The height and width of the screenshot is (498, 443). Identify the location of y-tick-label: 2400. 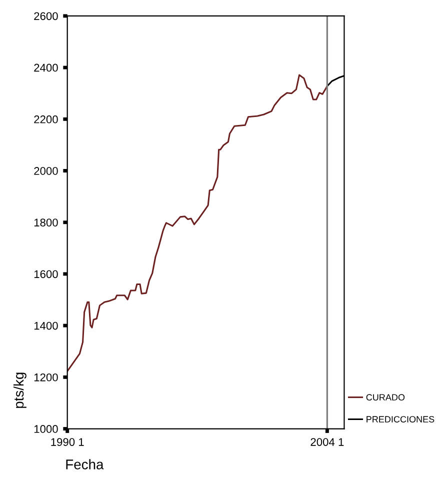
(46, 68).